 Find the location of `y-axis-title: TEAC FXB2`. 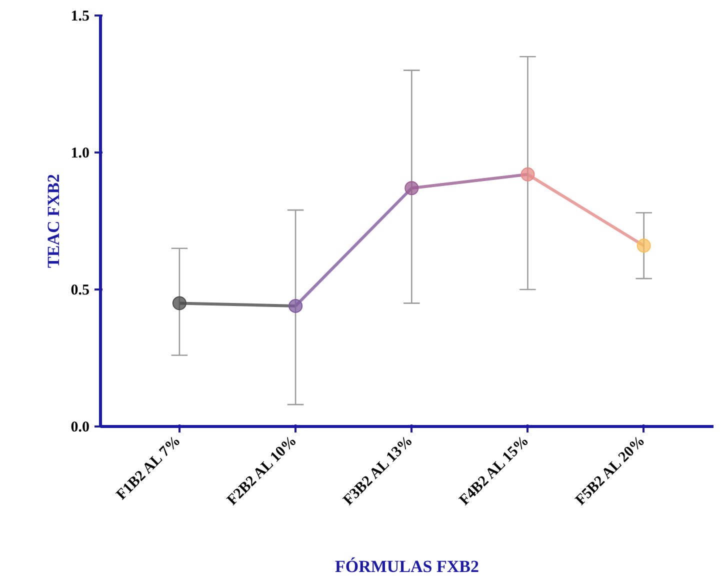

y-axis-title: TEAC FXB2 is located at coordinates (53, 221).